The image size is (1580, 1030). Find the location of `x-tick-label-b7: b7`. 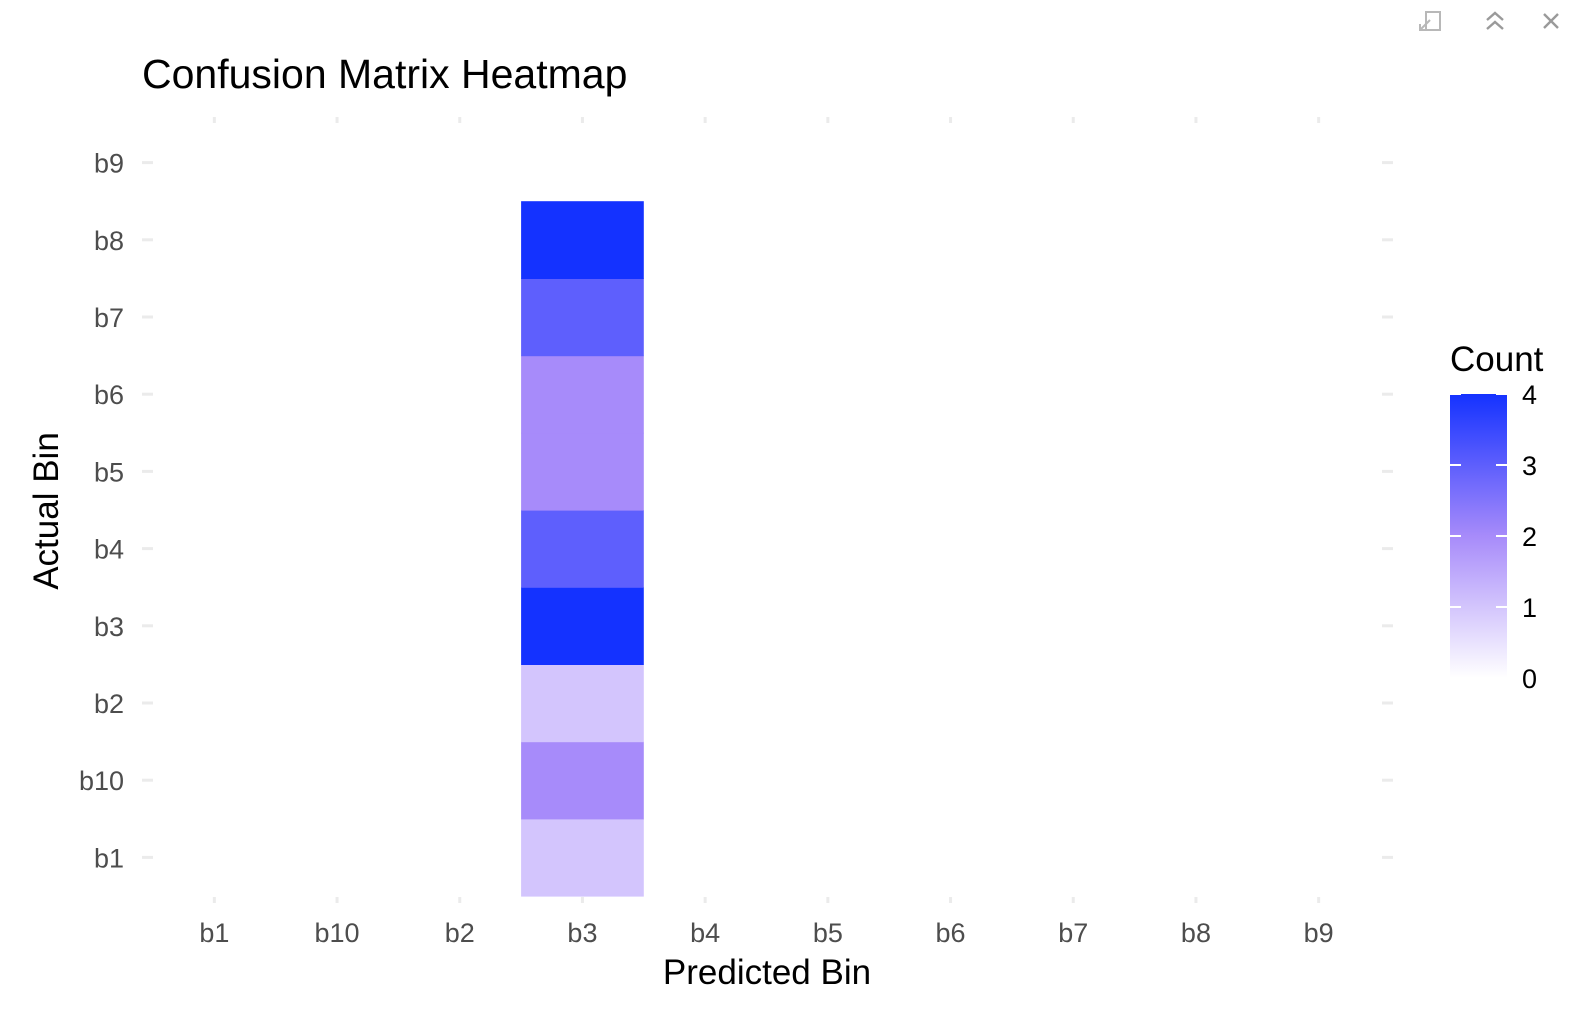

x-tick-label-b7: b7 is located at coordinates (1073, 933).